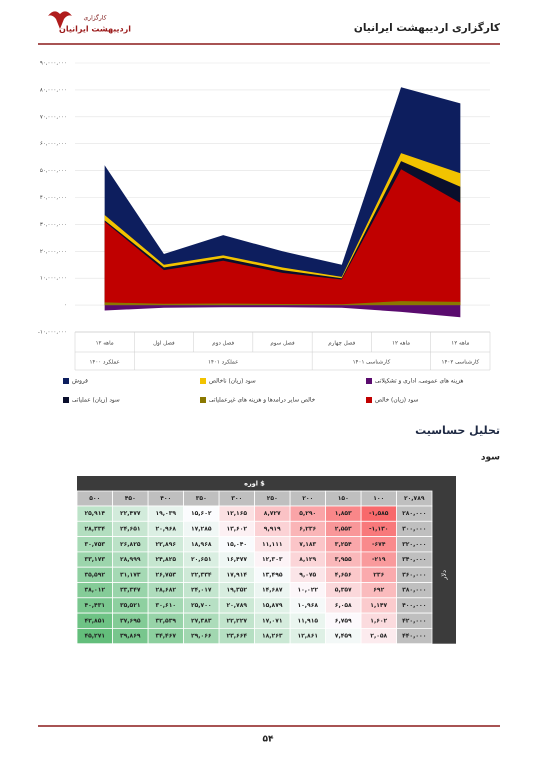  What do you see at coordinates (94, 528) in the screenshot?
I see `table-cell-text: ۲۸,۳۳۴` at bounding box center [94, 528].